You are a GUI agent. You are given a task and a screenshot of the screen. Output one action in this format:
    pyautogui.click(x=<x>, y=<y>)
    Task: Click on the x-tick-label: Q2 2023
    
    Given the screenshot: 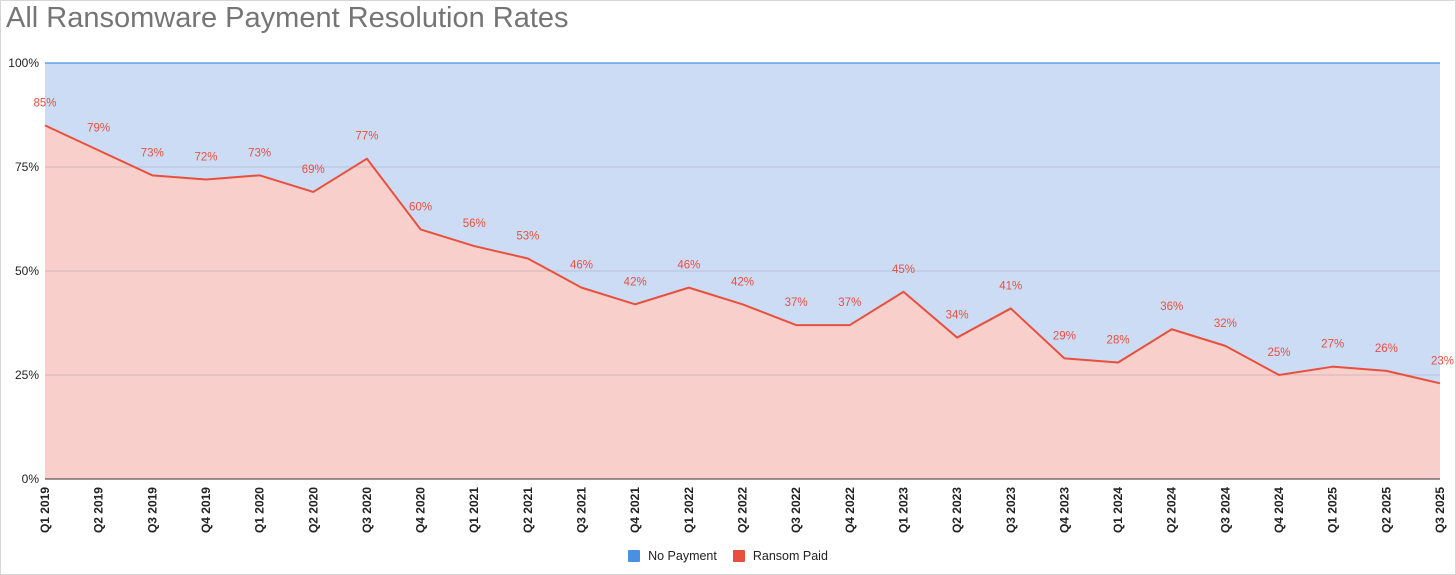 What is the action you would take?
    pyautogui.click(x=957, y=510)
    